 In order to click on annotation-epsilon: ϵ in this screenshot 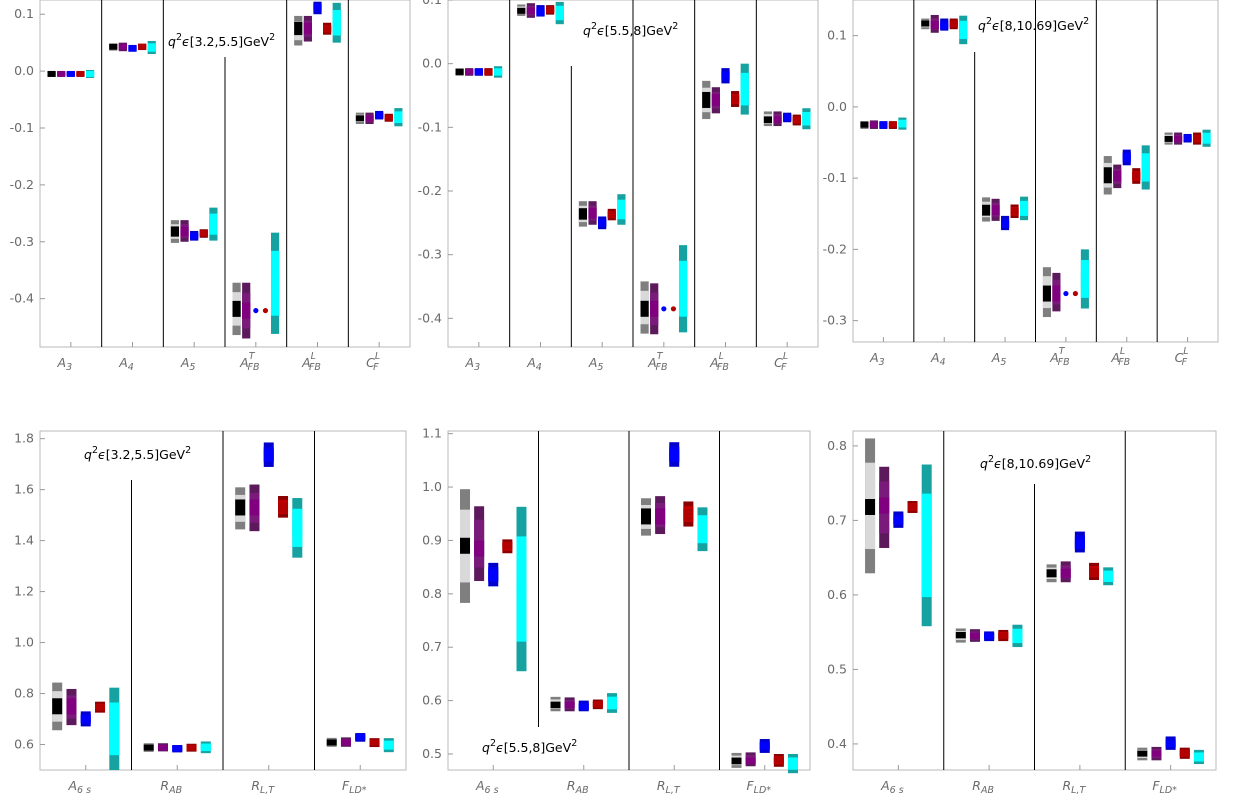, I will do `click(186, 41)`.